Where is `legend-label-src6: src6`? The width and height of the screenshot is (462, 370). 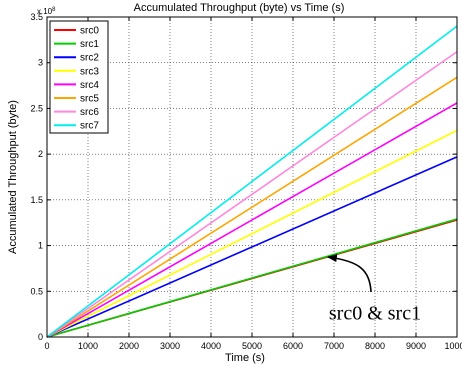 legend-label-src6: src6 is located at coordinates (89, 112).